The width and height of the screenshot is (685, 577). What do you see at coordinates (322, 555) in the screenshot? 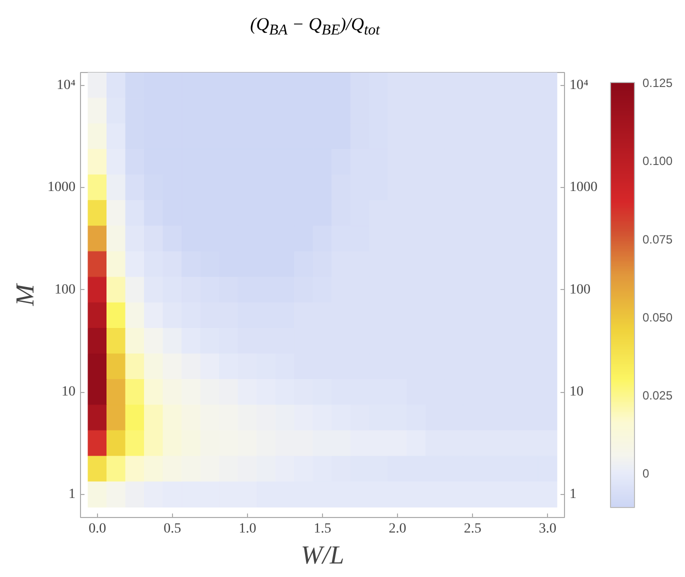
I see `x-axis-title: W/L` at bounding box center [322, 555].